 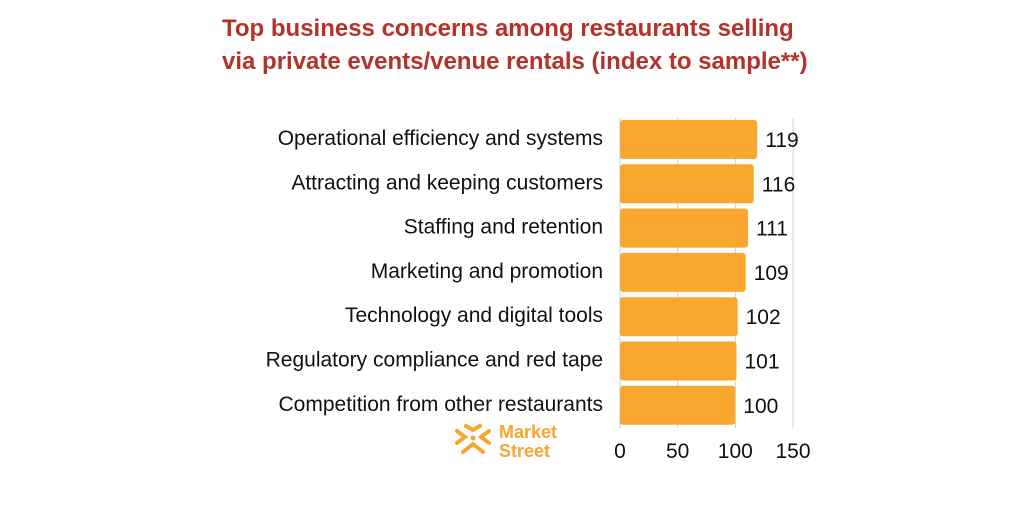 What do you see at coordinates (474, 315) in the screenshot?
I see `category-label: Technology and digital tools` at bounding box center [474, 315].